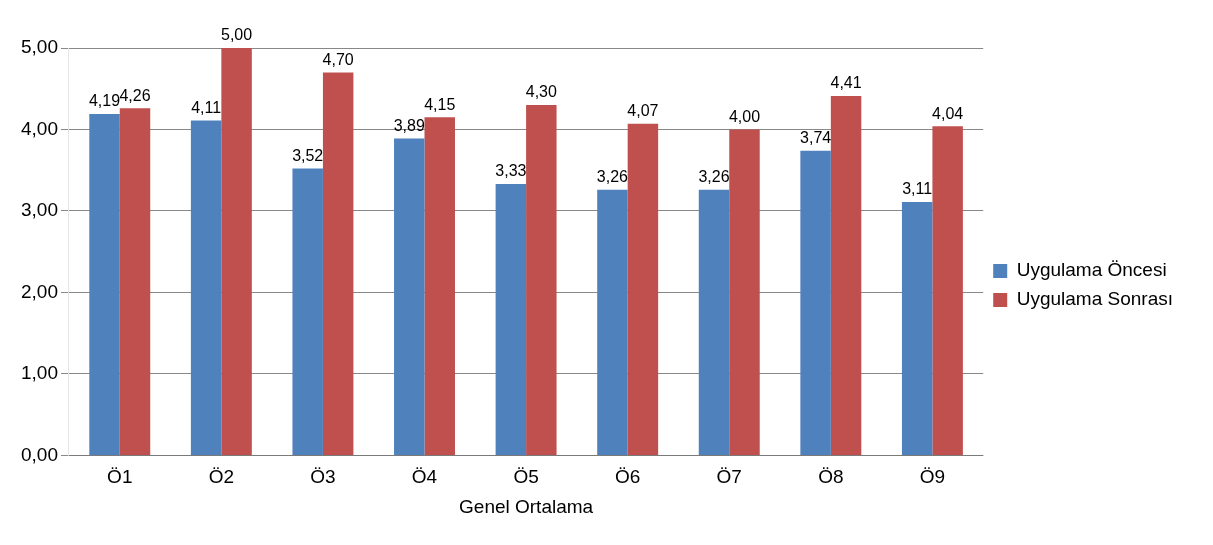 This screenshot has width=1213, height=545. What do you see at coordinates (120, 477) in the screenshot?
I see `x-tick-label: Ö1` at bounding box center [120, 477].